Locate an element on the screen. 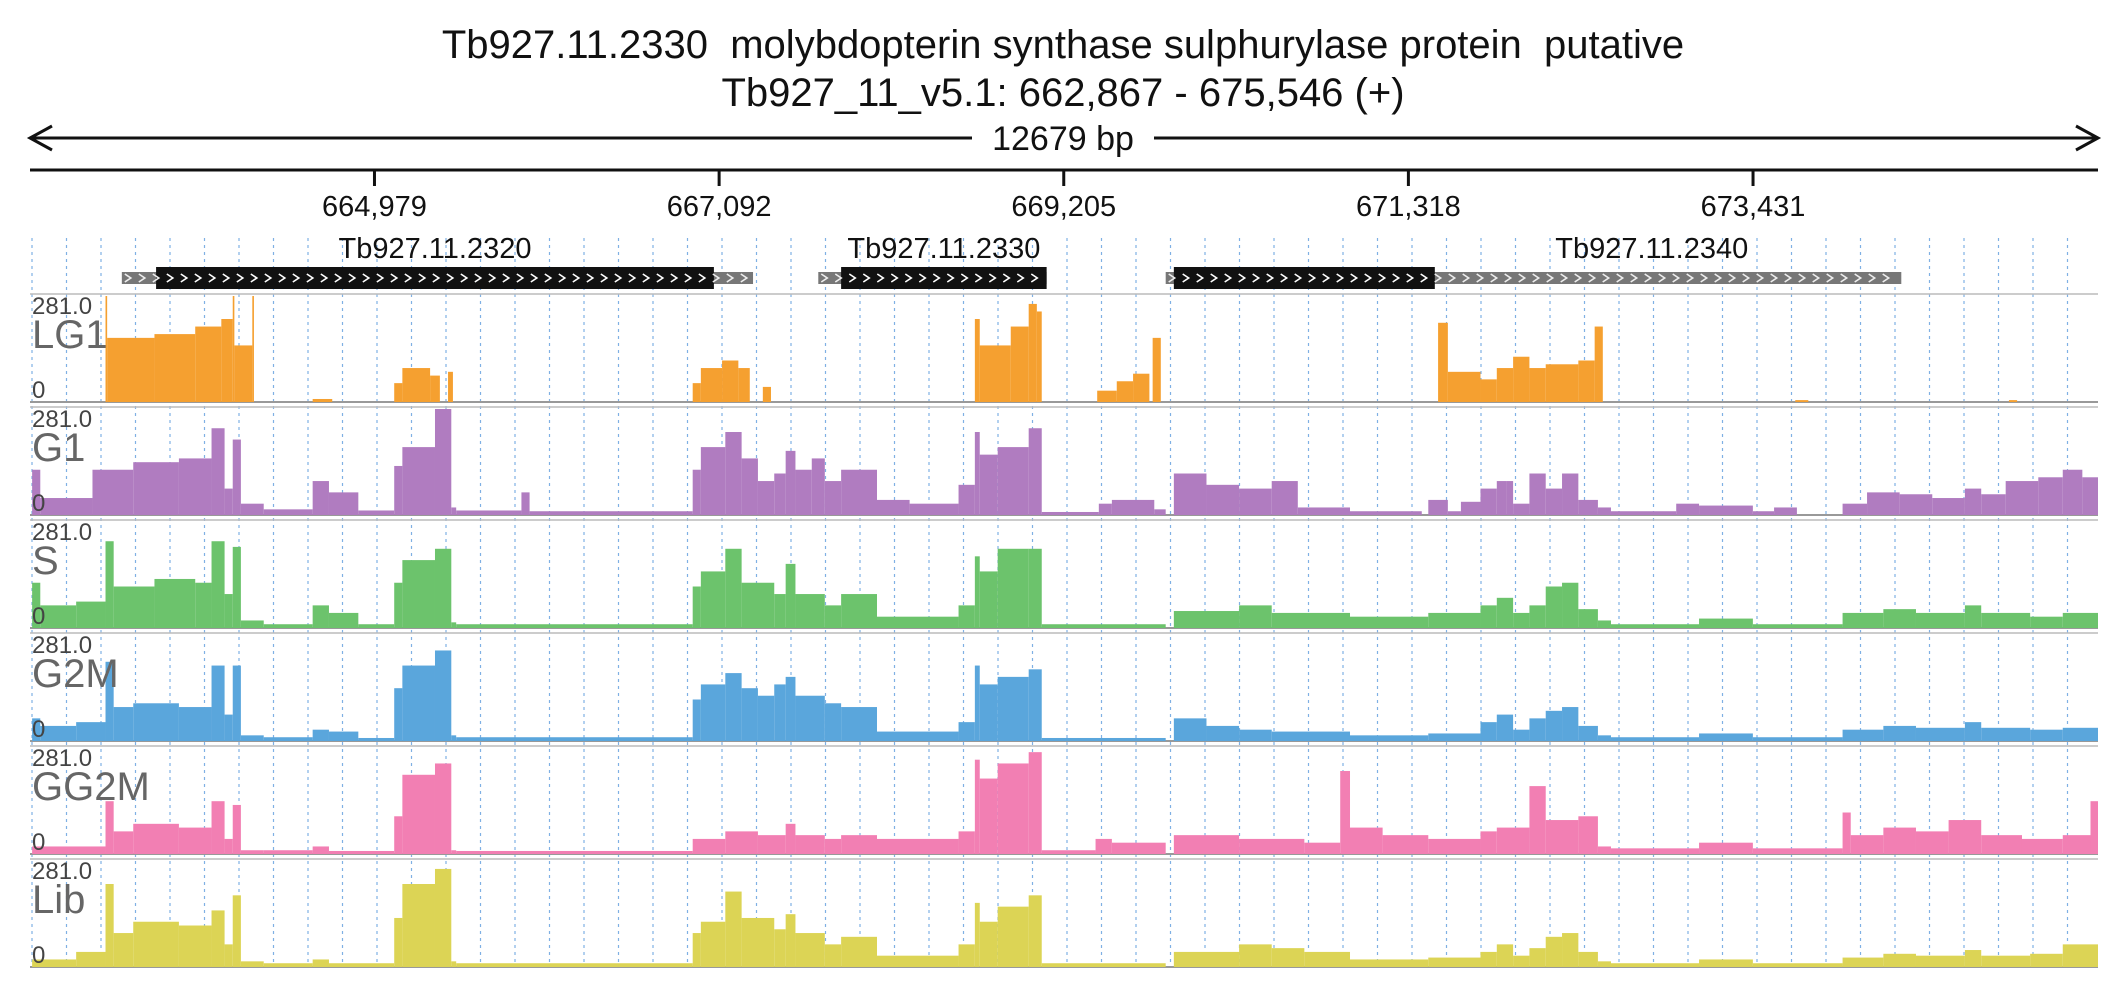  gene-model: Tb927.11.2330 is located at coordinates (932, 261).